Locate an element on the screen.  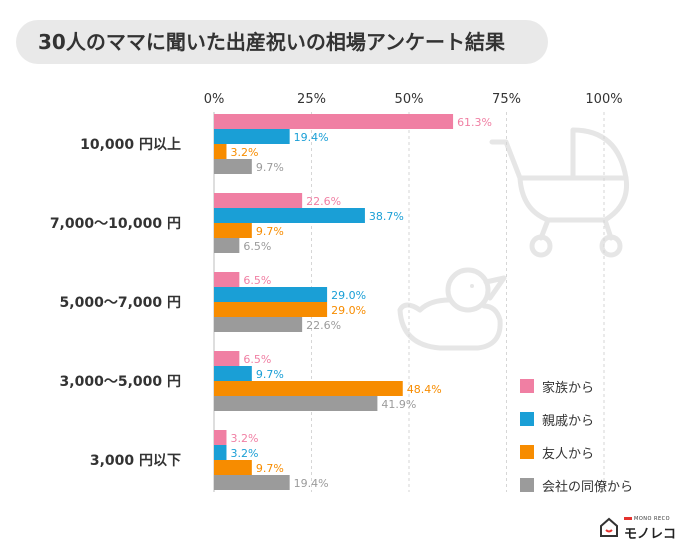
category-label: 3,000〜5,000 円 is located at coordinates (120, 382).